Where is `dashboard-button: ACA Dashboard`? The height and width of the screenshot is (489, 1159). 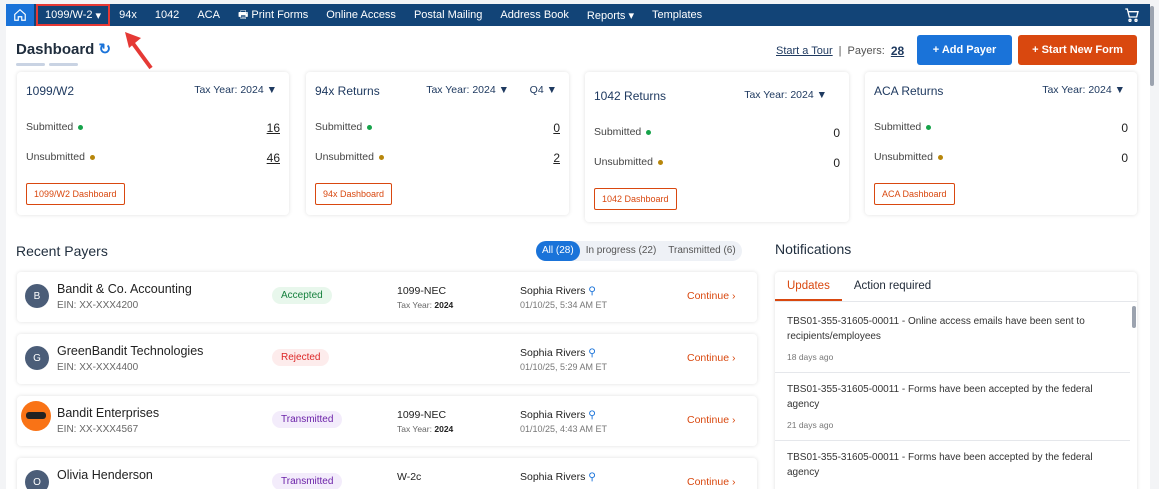 dashboard-button: ACA Dashboard is located at coordinates (914, 194).